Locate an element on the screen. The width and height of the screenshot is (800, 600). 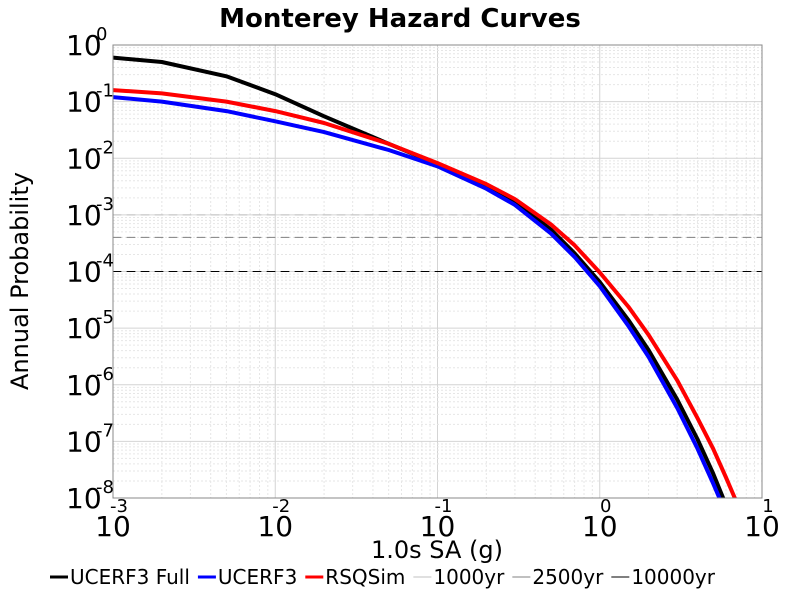
x-tick-exponent: -2 is located at coordinates (281, 506).